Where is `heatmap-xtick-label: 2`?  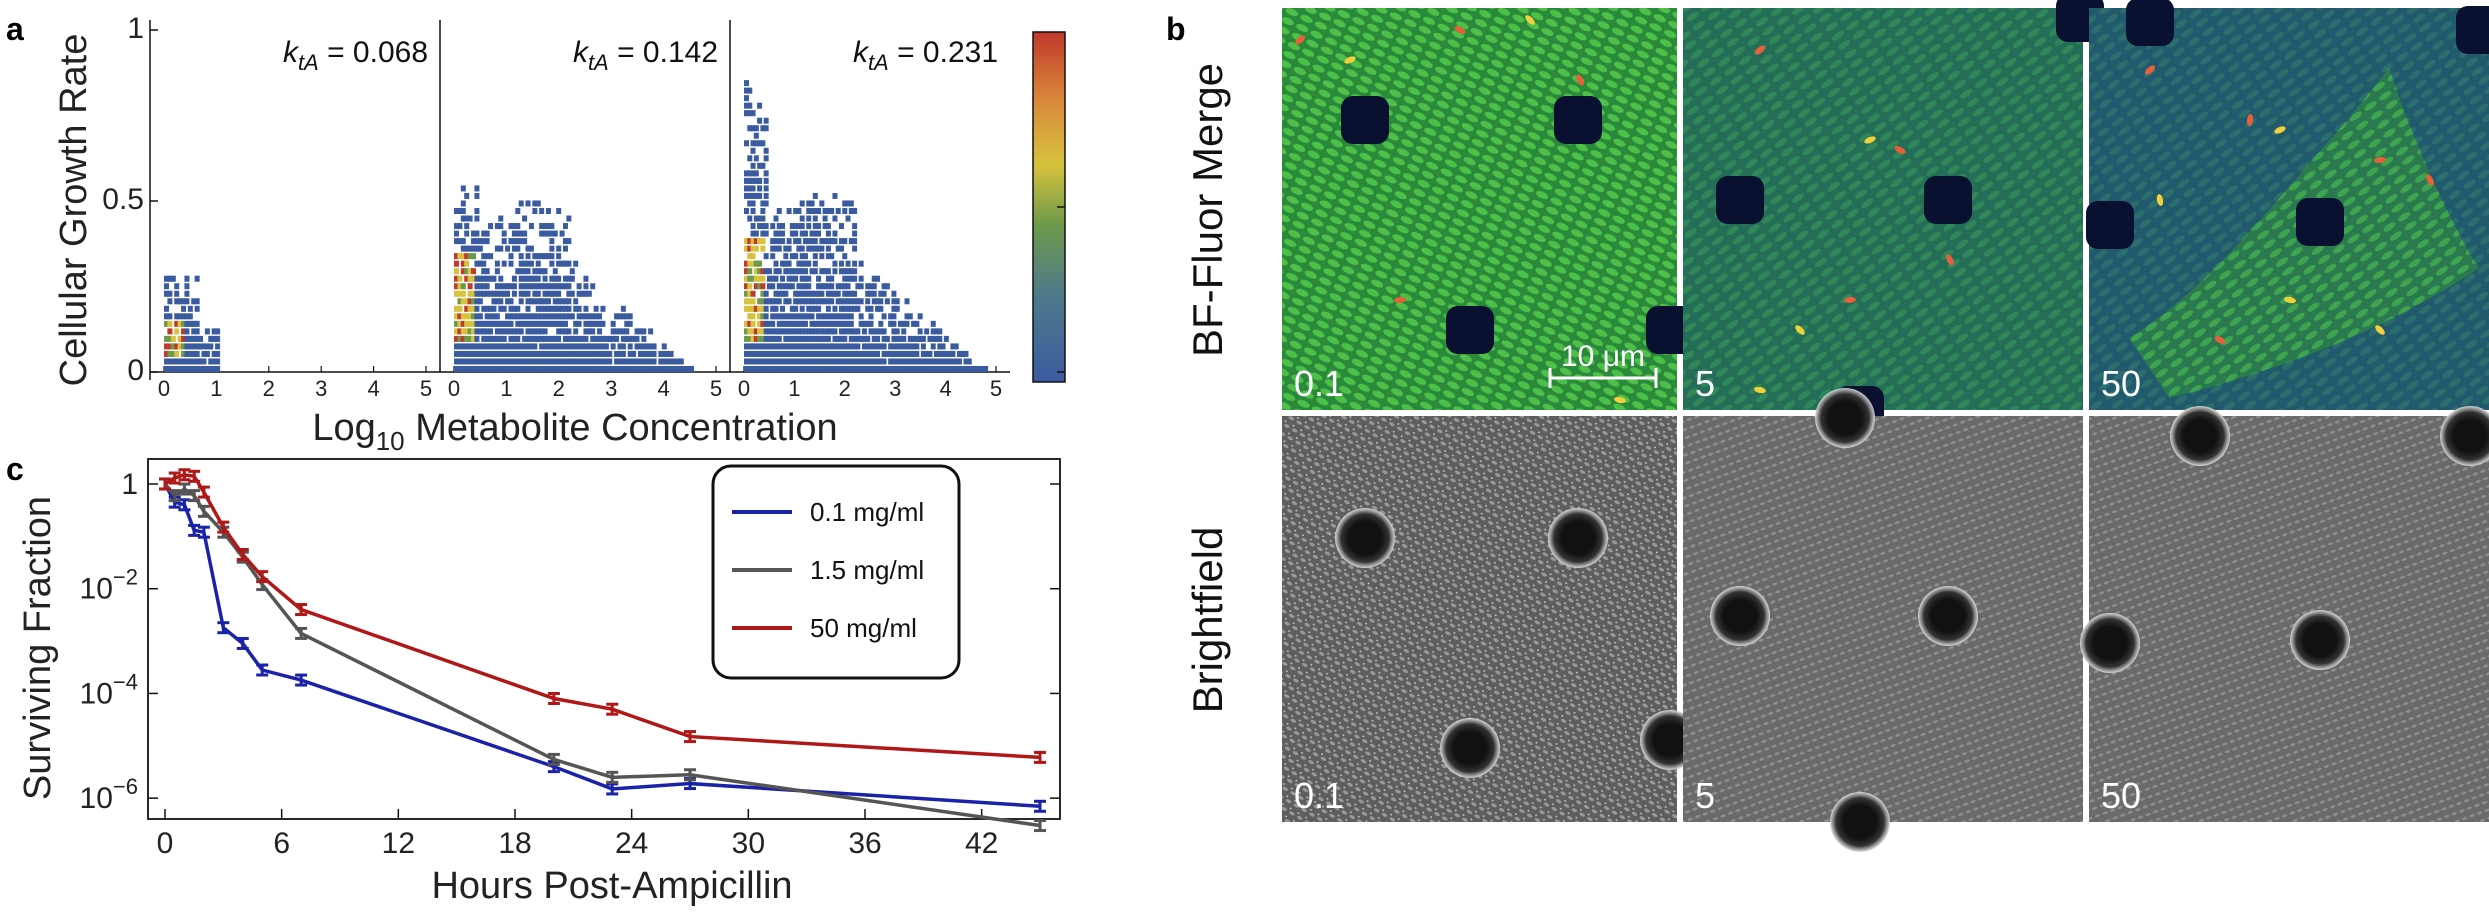 heatmap-xtick-label: 2 is located at coordinates (269, 388).